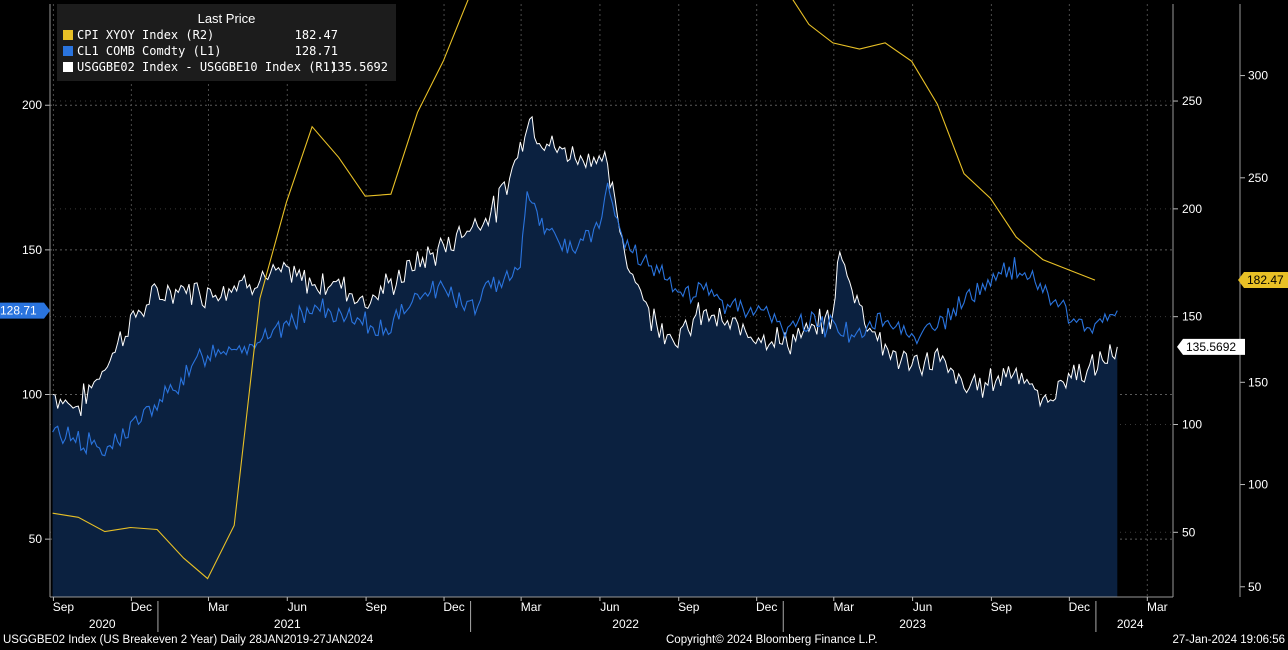 This screenshot has height=650, width=1288. I want to click on tick-label-l1: 150, so click(32, 250).